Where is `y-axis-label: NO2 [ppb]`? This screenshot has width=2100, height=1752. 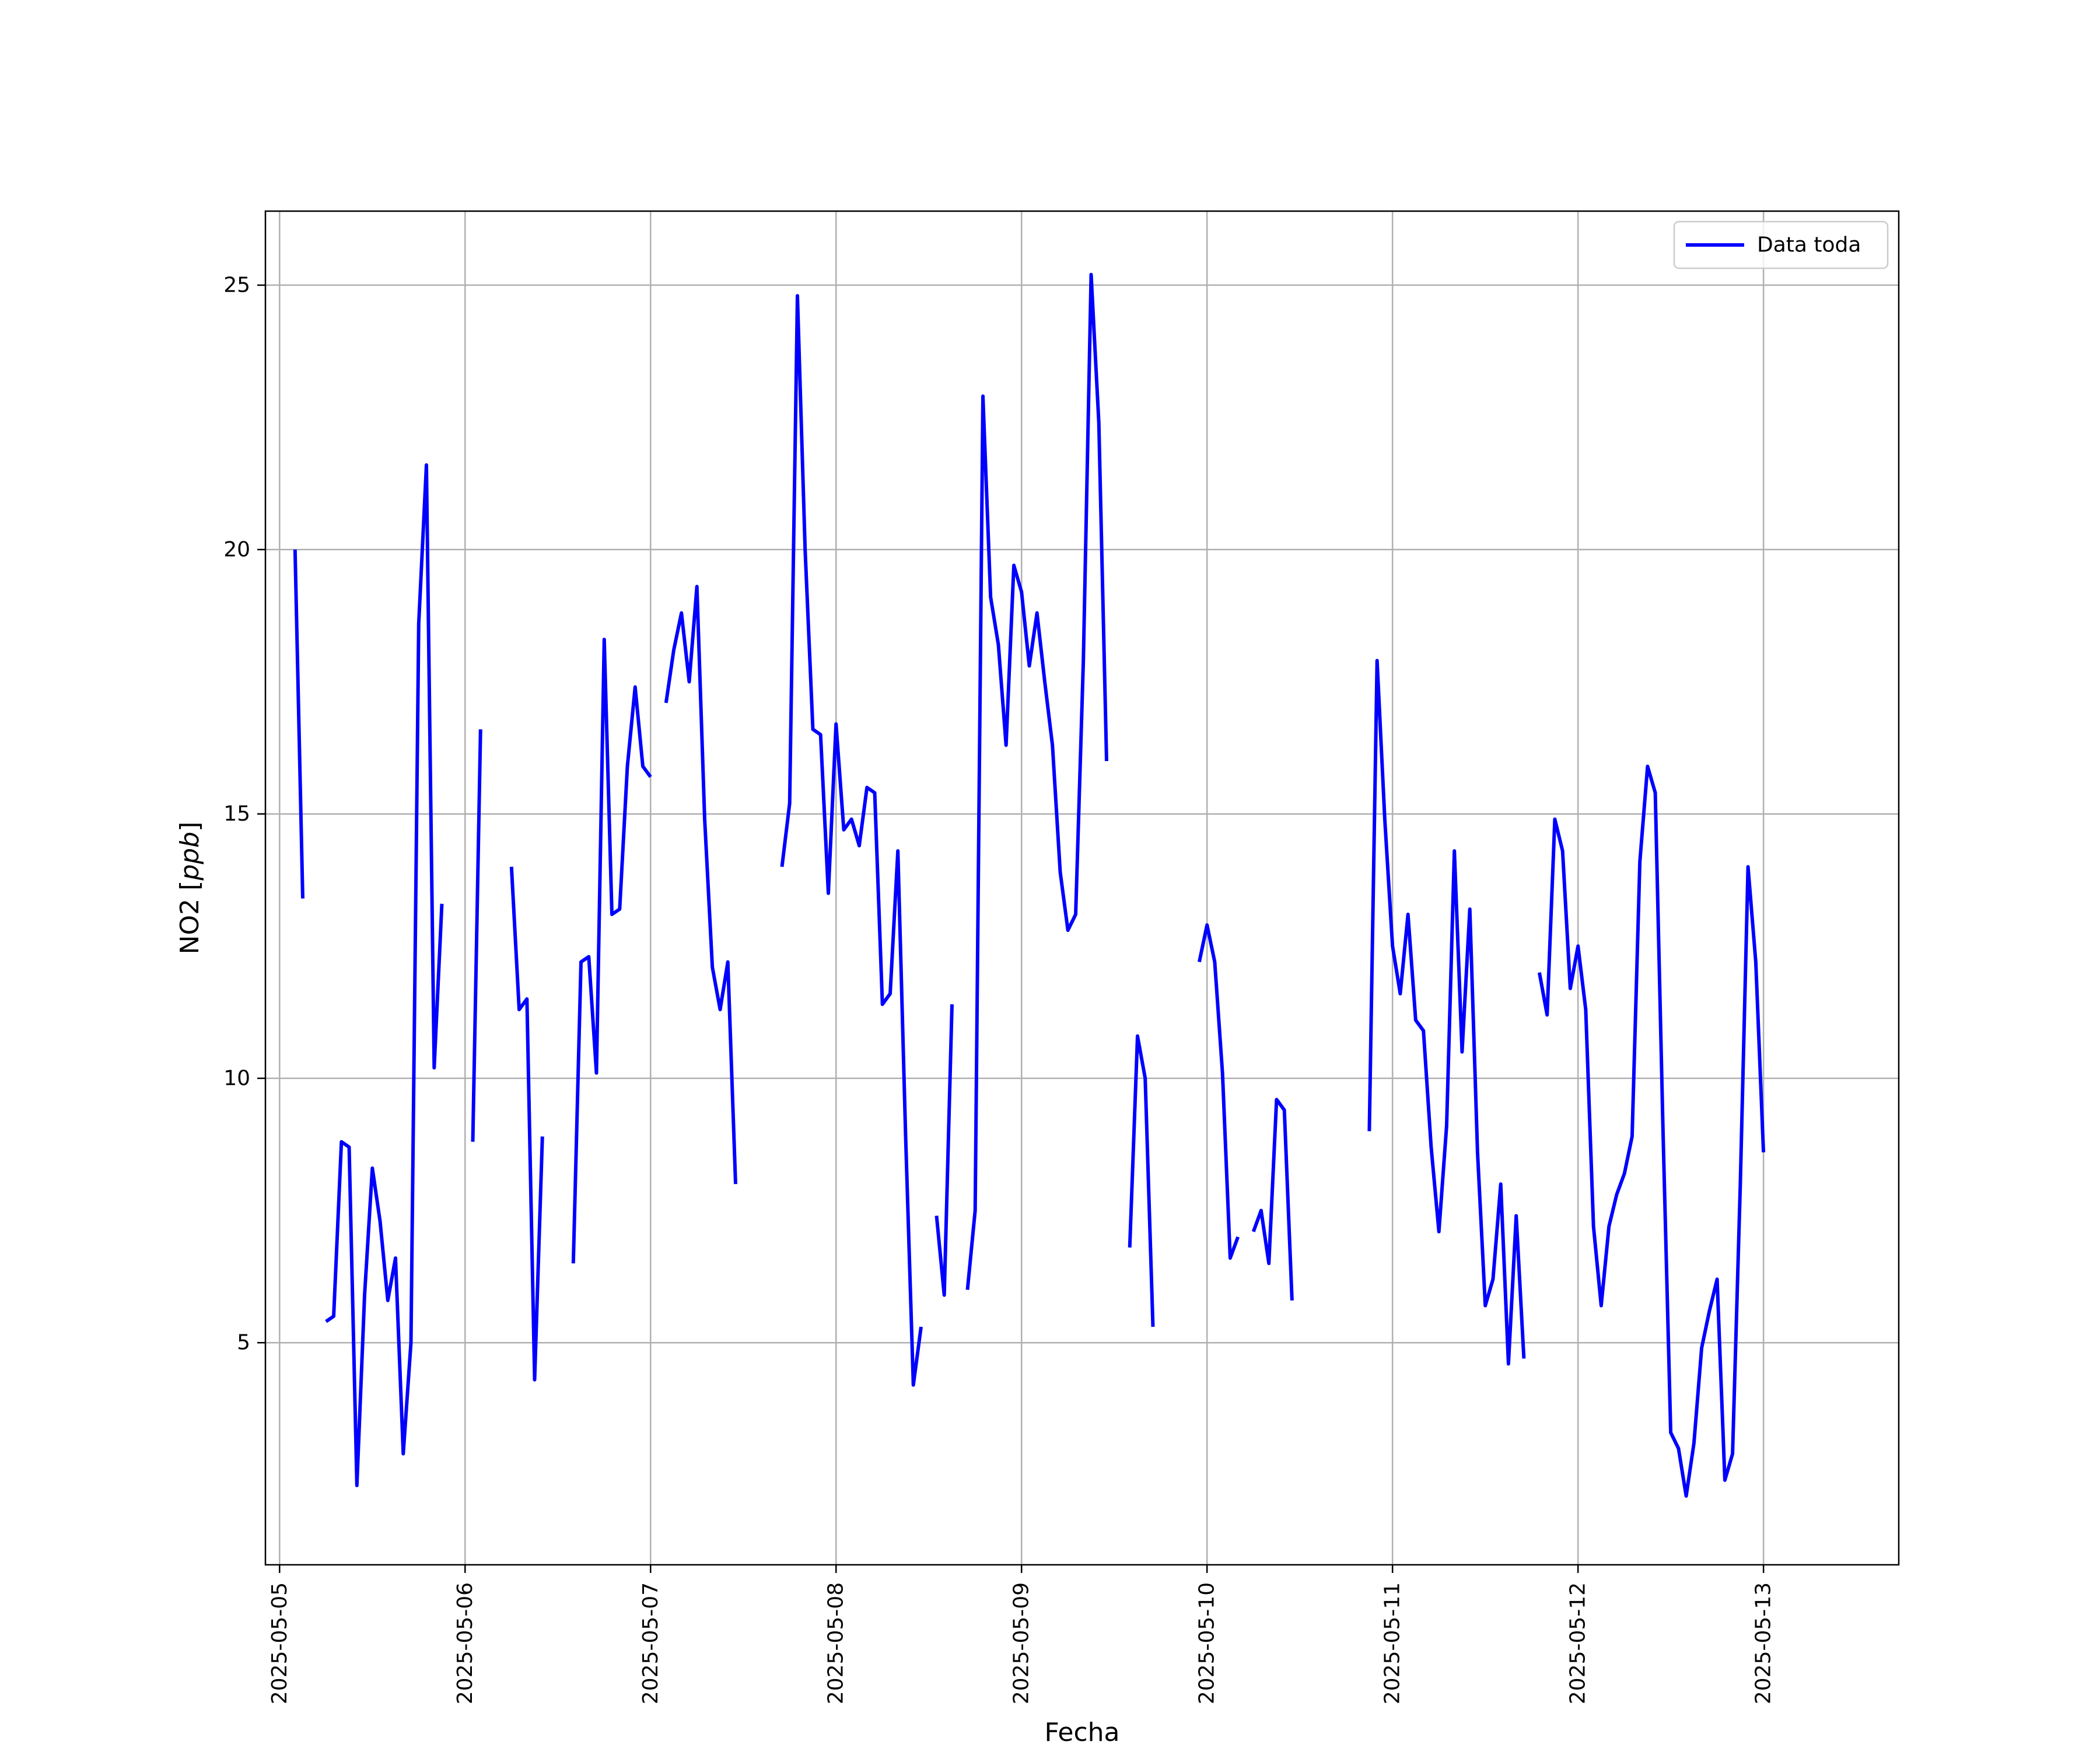
y-axis-label: NO2 [ppb] is located at coordinates (190, 888).